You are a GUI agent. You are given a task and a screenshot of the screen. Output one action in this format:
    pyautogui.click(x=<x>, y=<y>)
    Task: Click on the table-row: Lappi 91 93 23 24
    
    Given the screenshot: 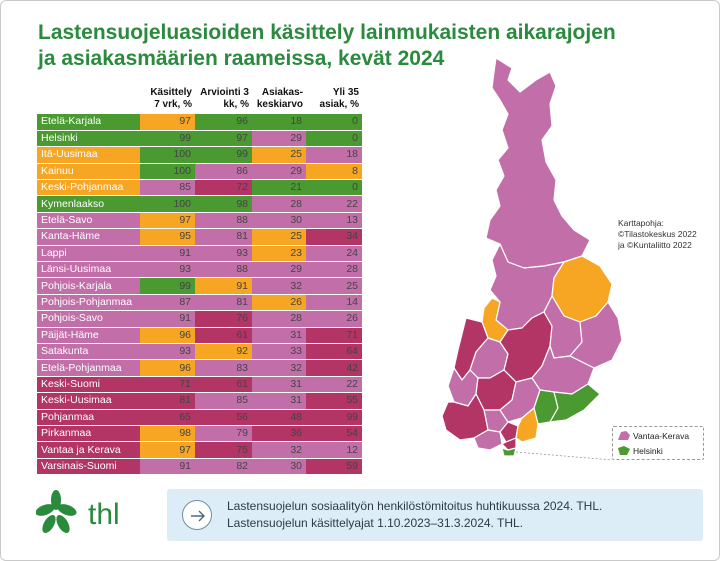 What is the action you would take?
    pyautogui.click(x=199, y=254)
    